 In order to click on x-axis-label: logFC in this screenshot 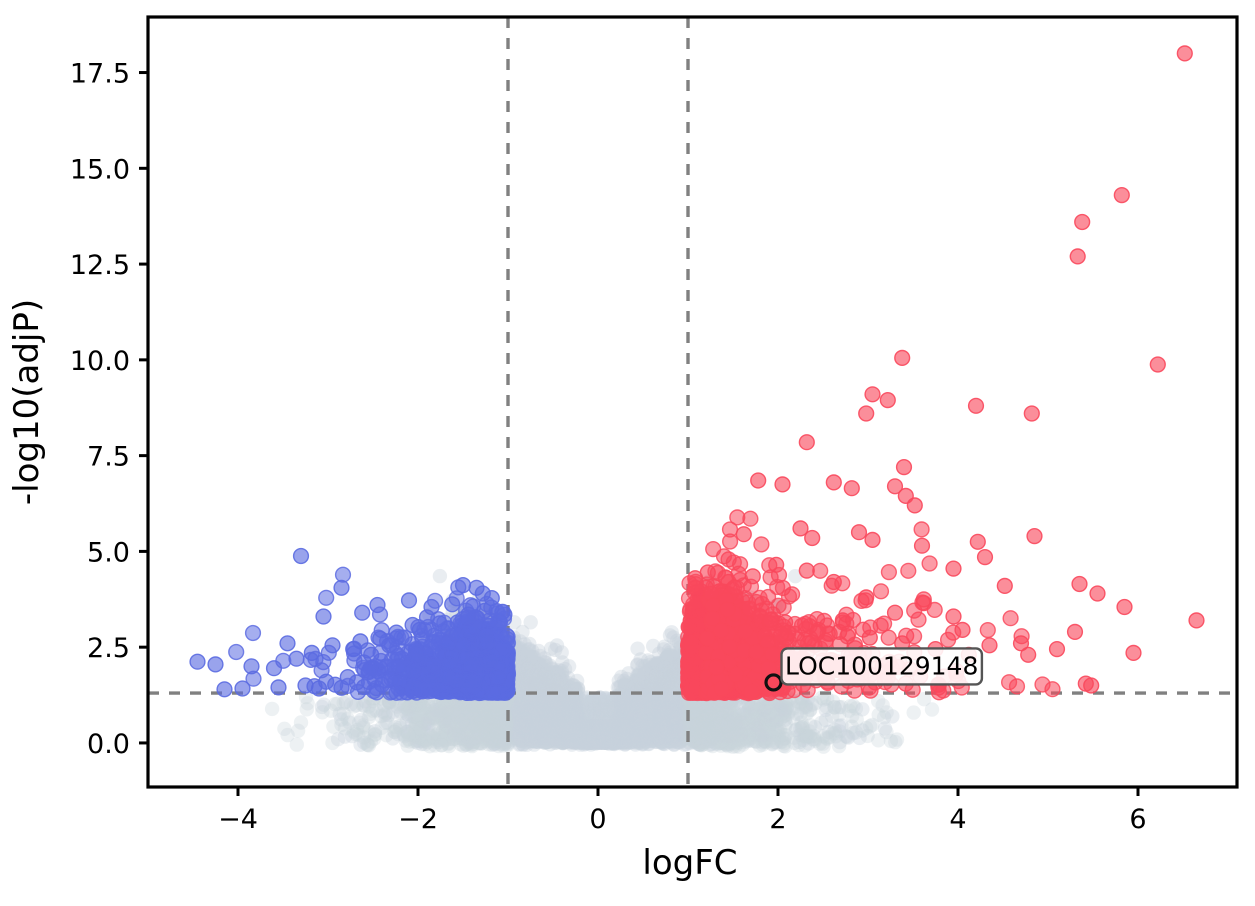, I will do `click(689, 863)`.